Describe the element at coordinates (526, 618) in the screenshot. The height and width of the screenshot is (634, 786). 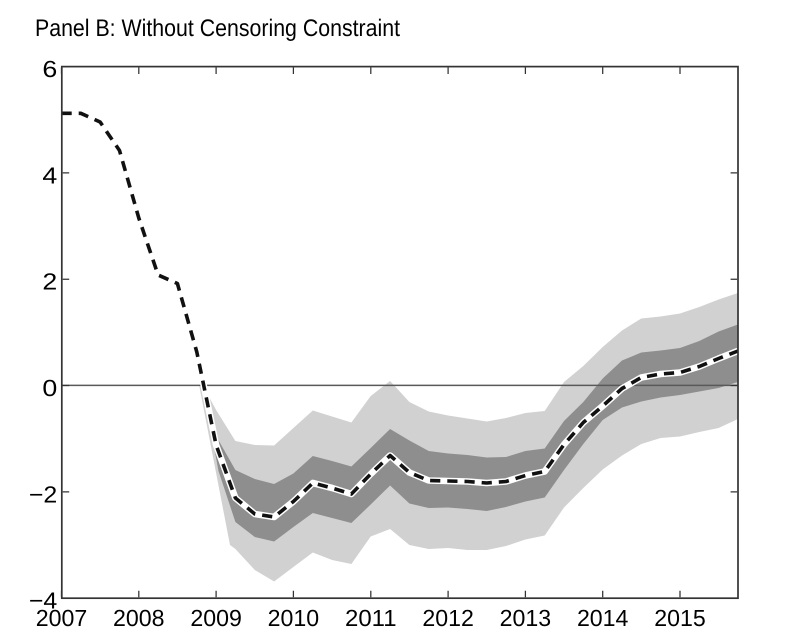
I see `svg-text: 2013` at that location.